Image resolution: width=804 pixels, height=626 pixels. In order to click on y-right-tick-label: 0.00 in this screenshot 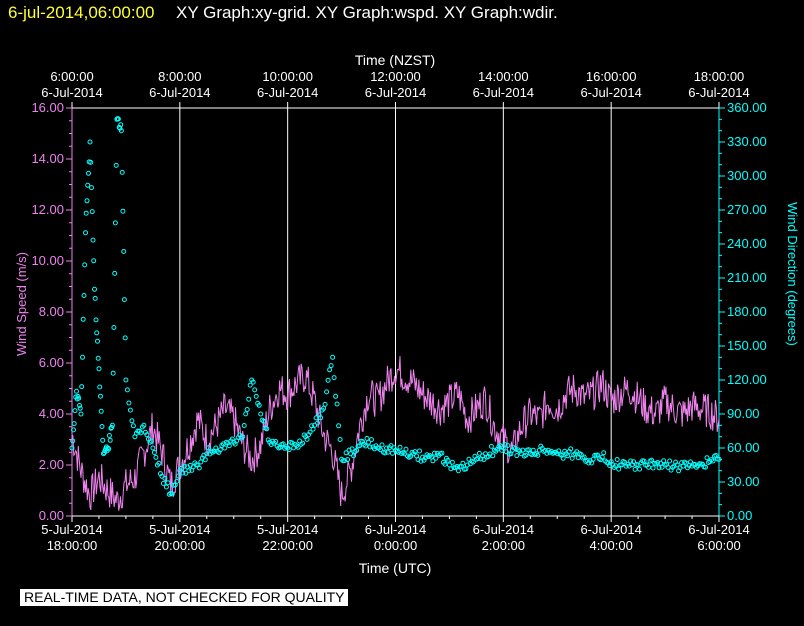, I will do `click(739, 515)`.